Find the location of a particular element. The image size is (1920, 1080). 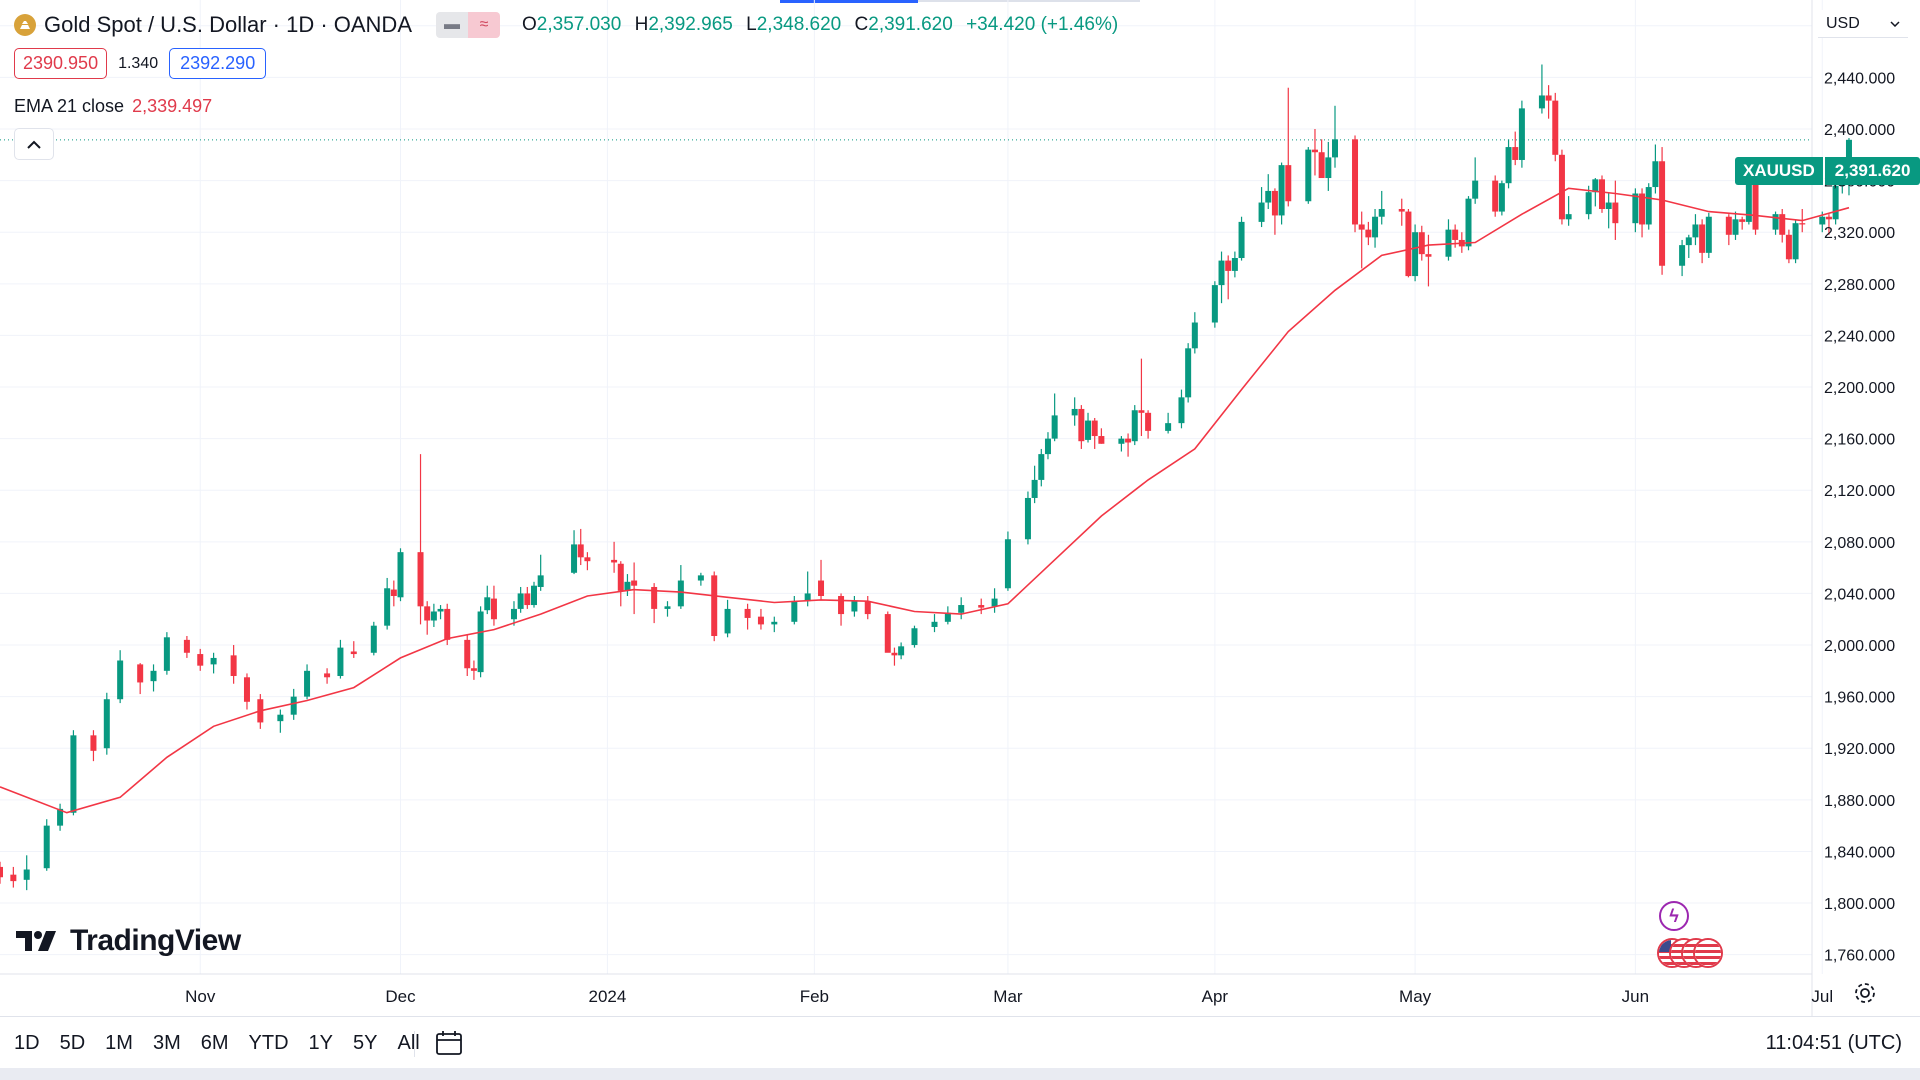

range-button-1y: 1Y is located at coordinates (321, 1042).